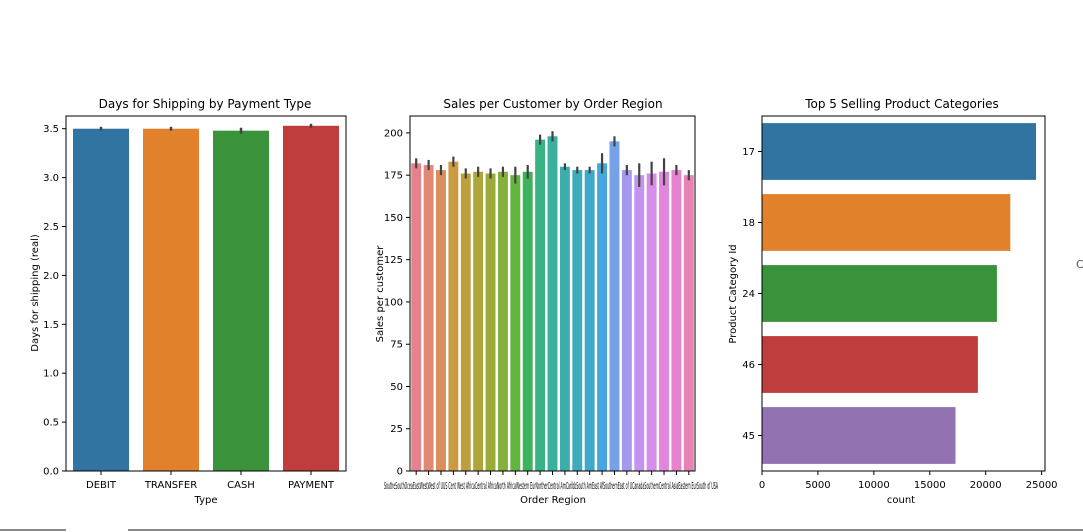  Describe the element at coordinates (986, 485) in the screenshot. I see `c3-xtick-label-4: 20000` at that location.